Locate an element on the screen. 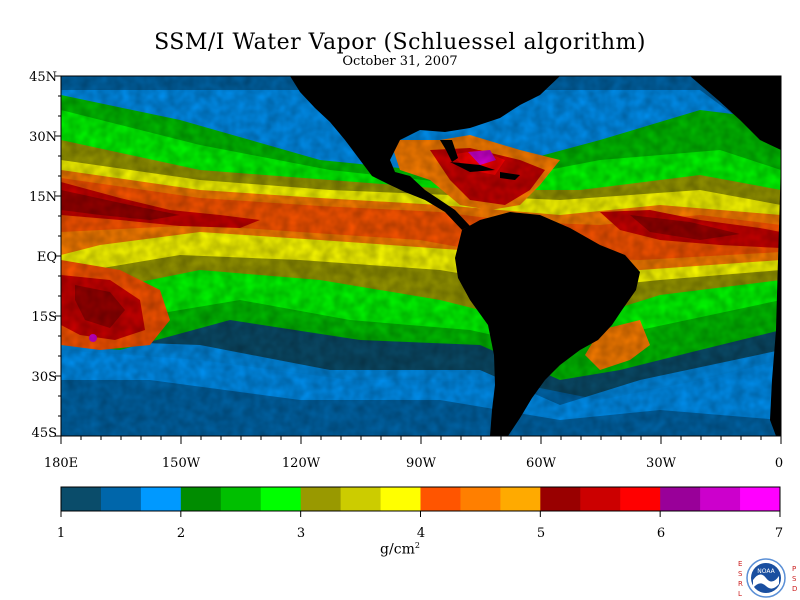  colorbar-tick-7: 7 is located at coordinates (779, 533).